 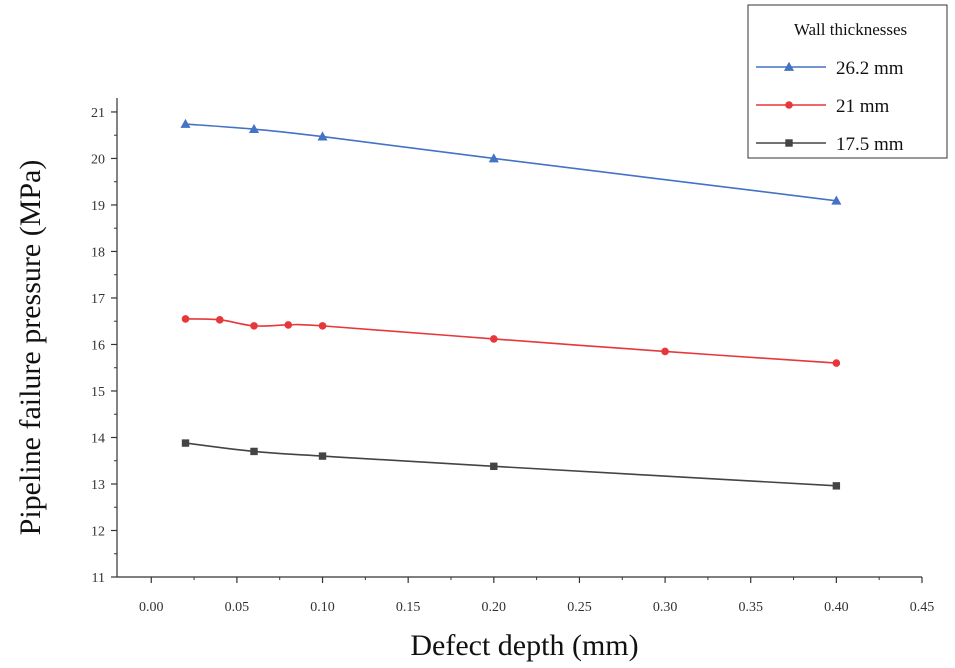 What do you see at coordinates (98, 159) in the screenshot?
I see `y-tick-label: 20` at bounding box center [98, 159].